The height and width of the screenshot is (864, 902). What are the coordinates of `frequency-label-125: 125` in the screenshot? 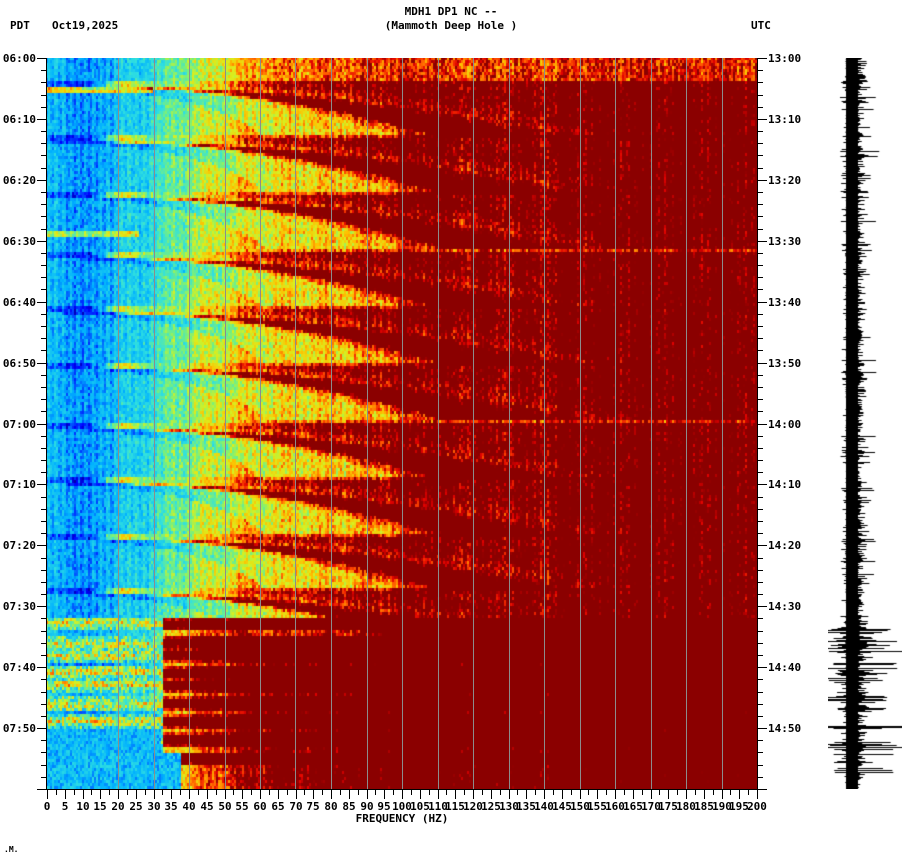 It's located at (491, 806).